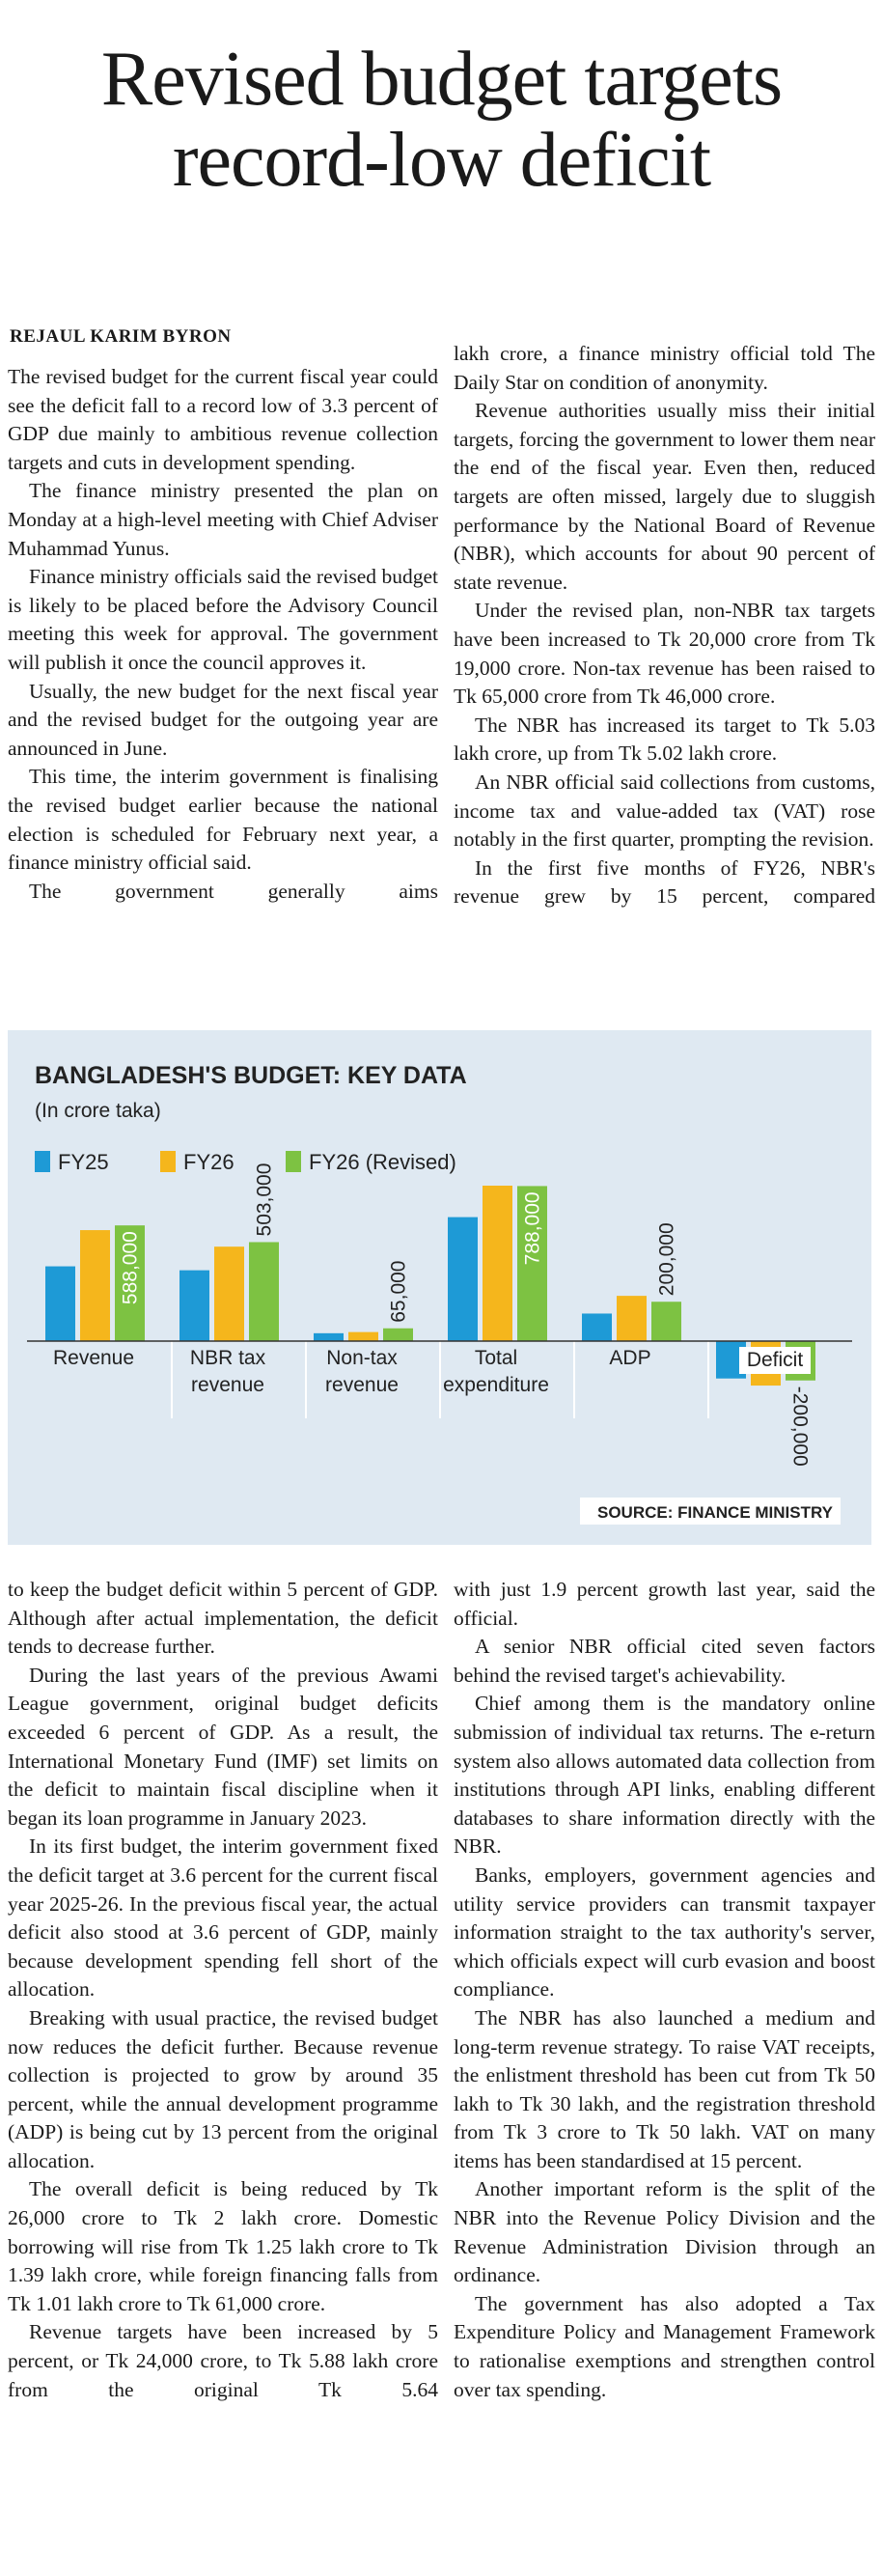  What do you see at coordinates (533, 1228) in the screenshot?
I see `value-label: 788,000` at bounding box center [533, 1228].